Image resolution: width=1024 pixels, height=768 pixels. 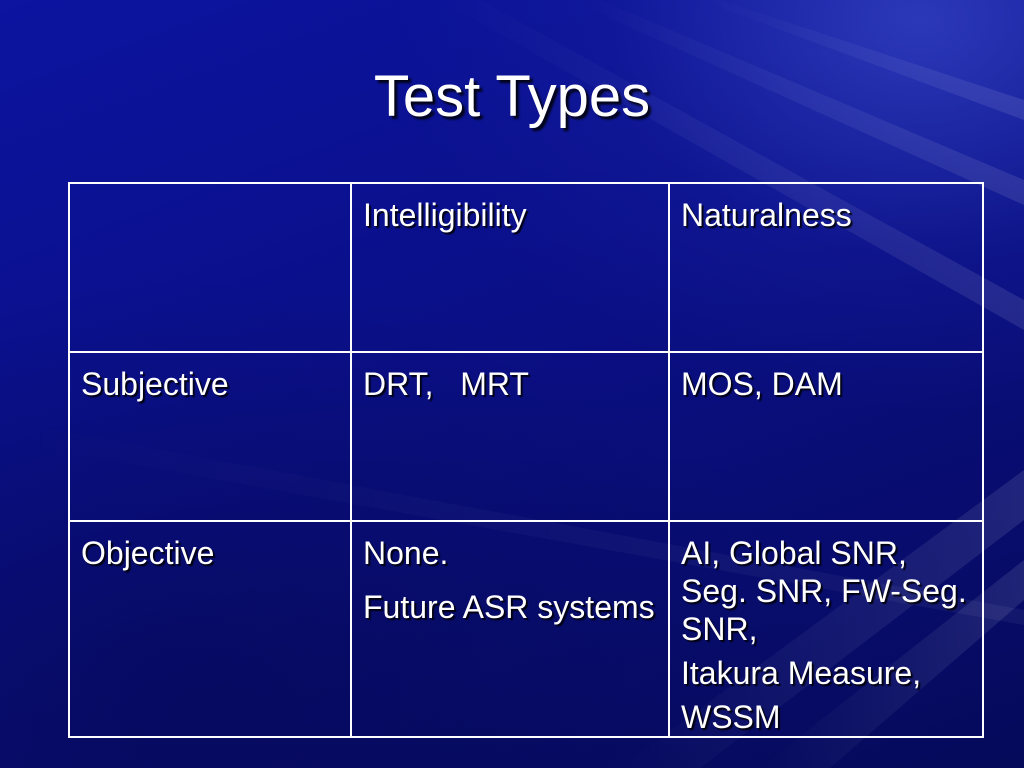 I want to click on cell-text: WSSM, so click(x=731, y=717).